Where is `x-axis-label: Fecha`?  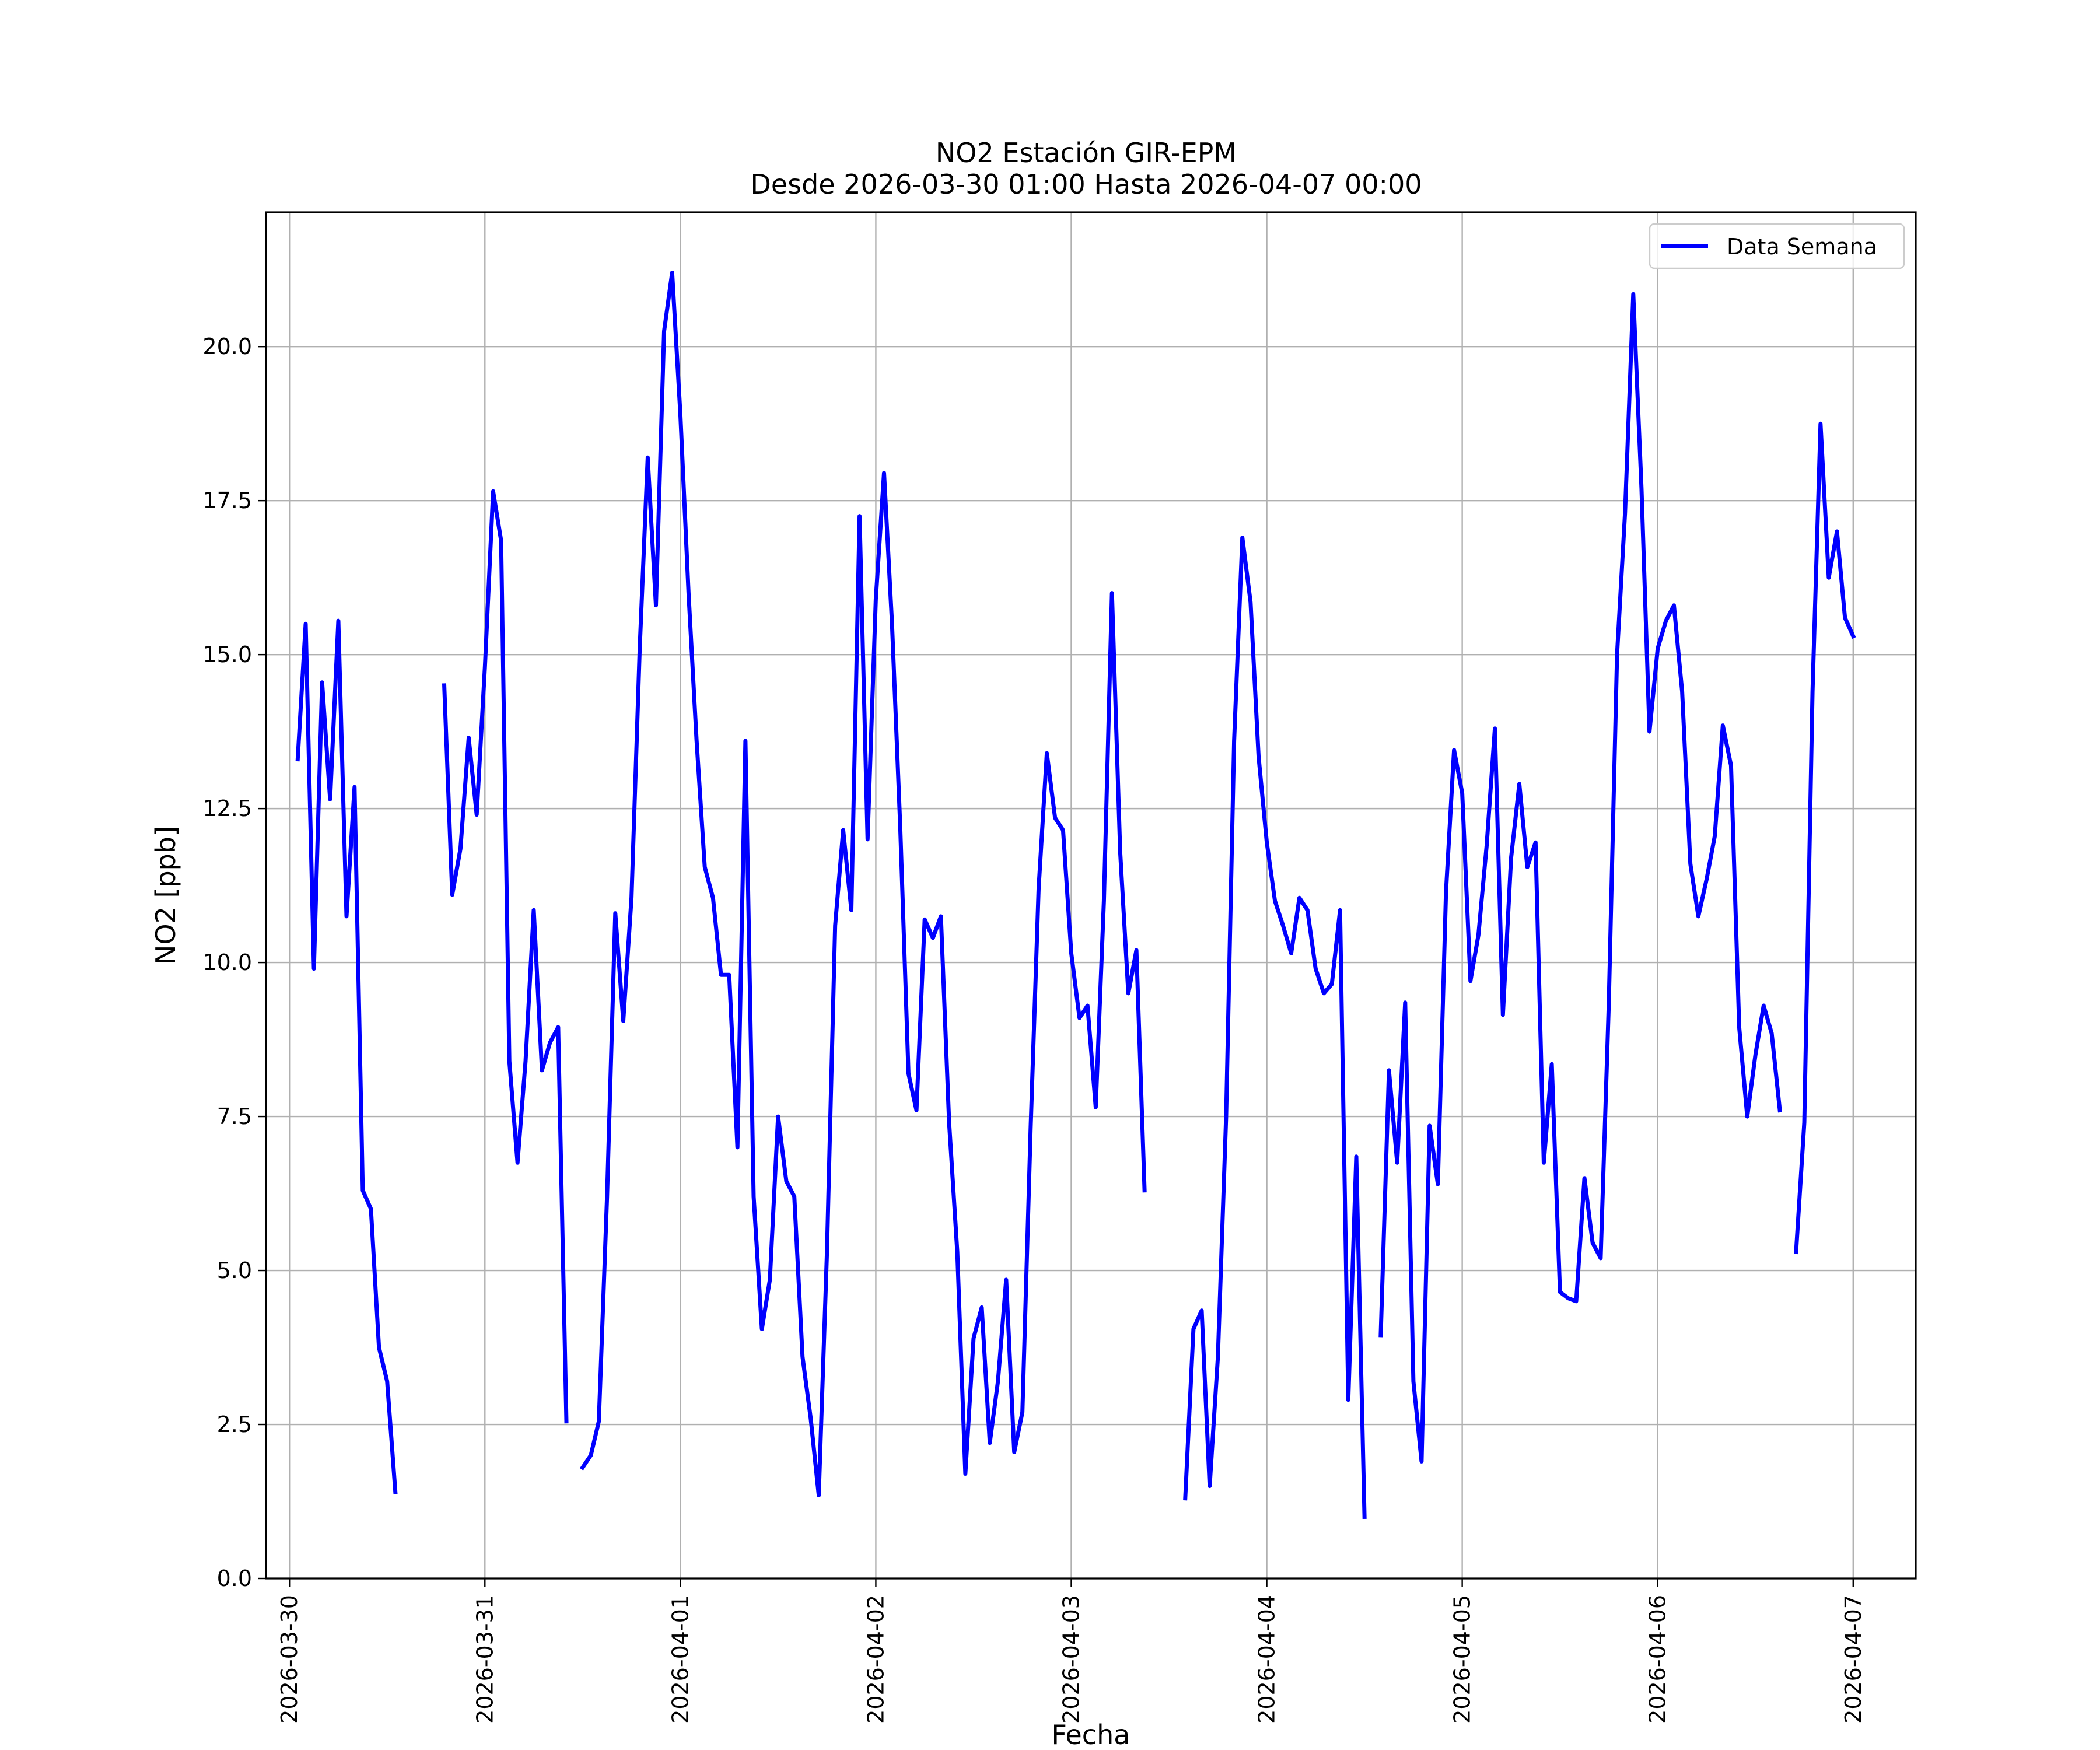
x-axis-label: Fecha is located at coordinates (1091, 1734).